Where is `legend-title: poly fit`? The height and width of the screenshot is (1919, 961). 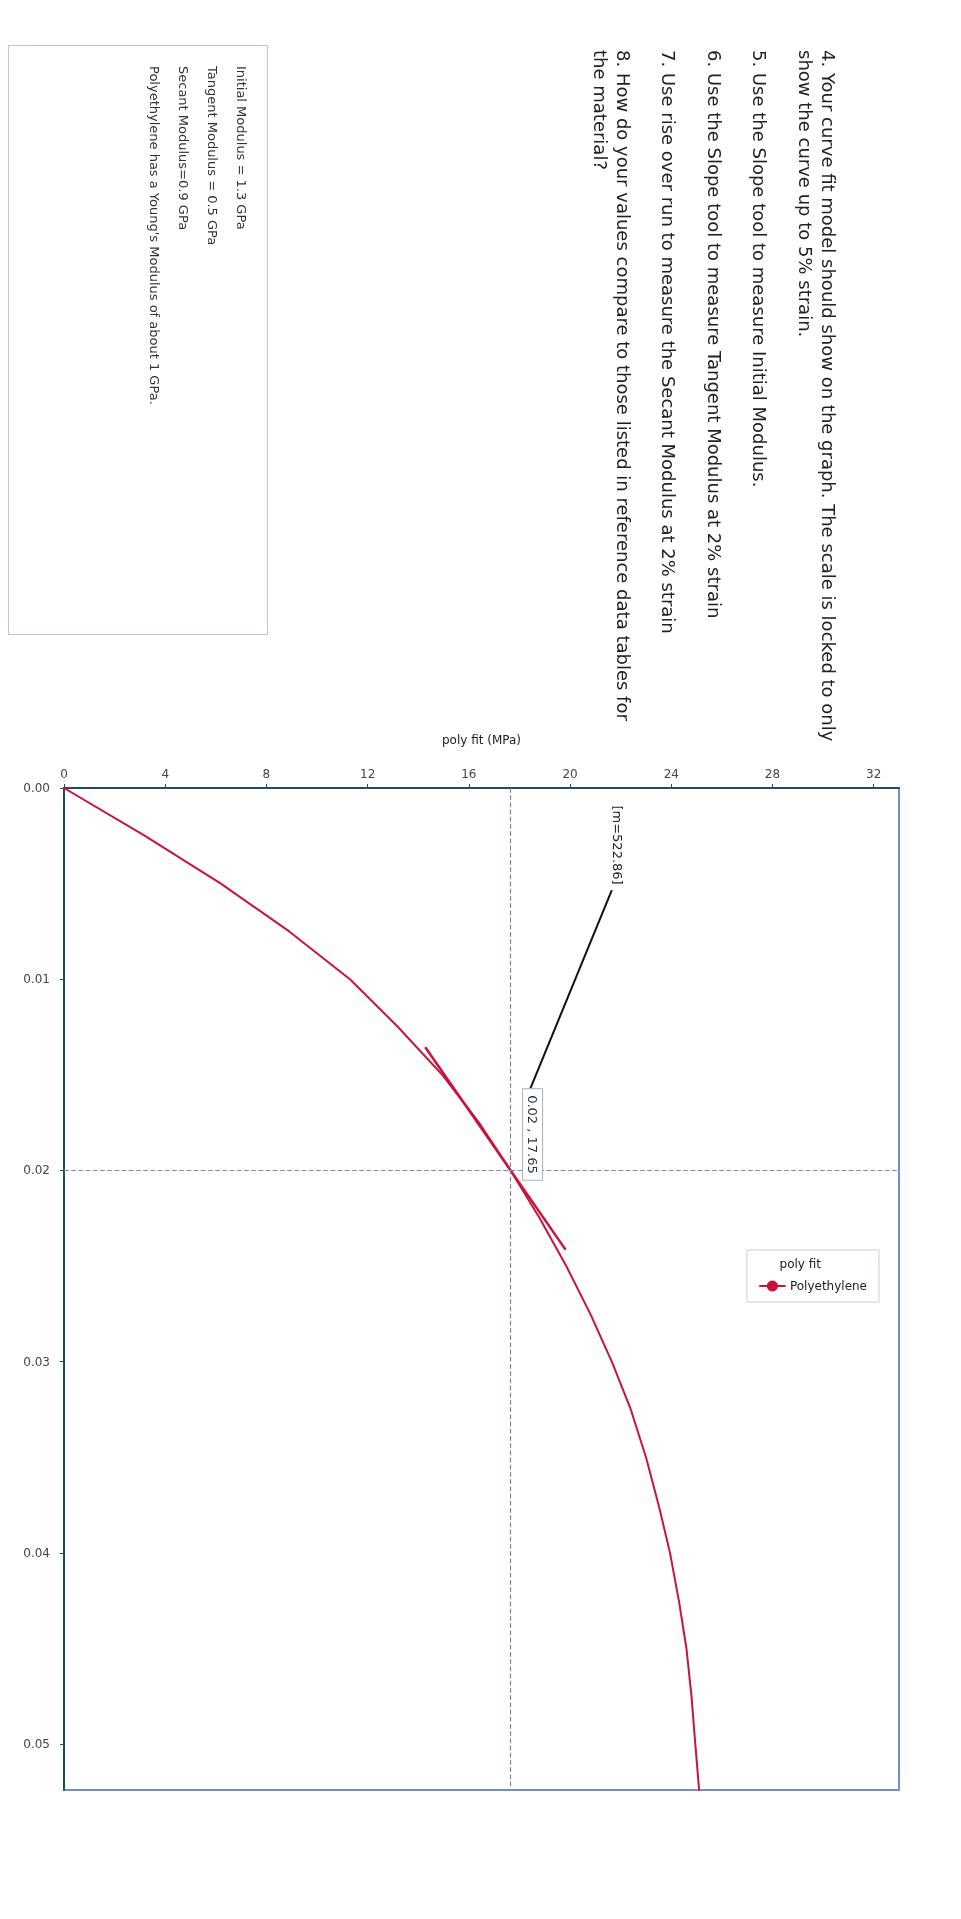 legend-title: poly fit is located at coordinates (800, 1264).